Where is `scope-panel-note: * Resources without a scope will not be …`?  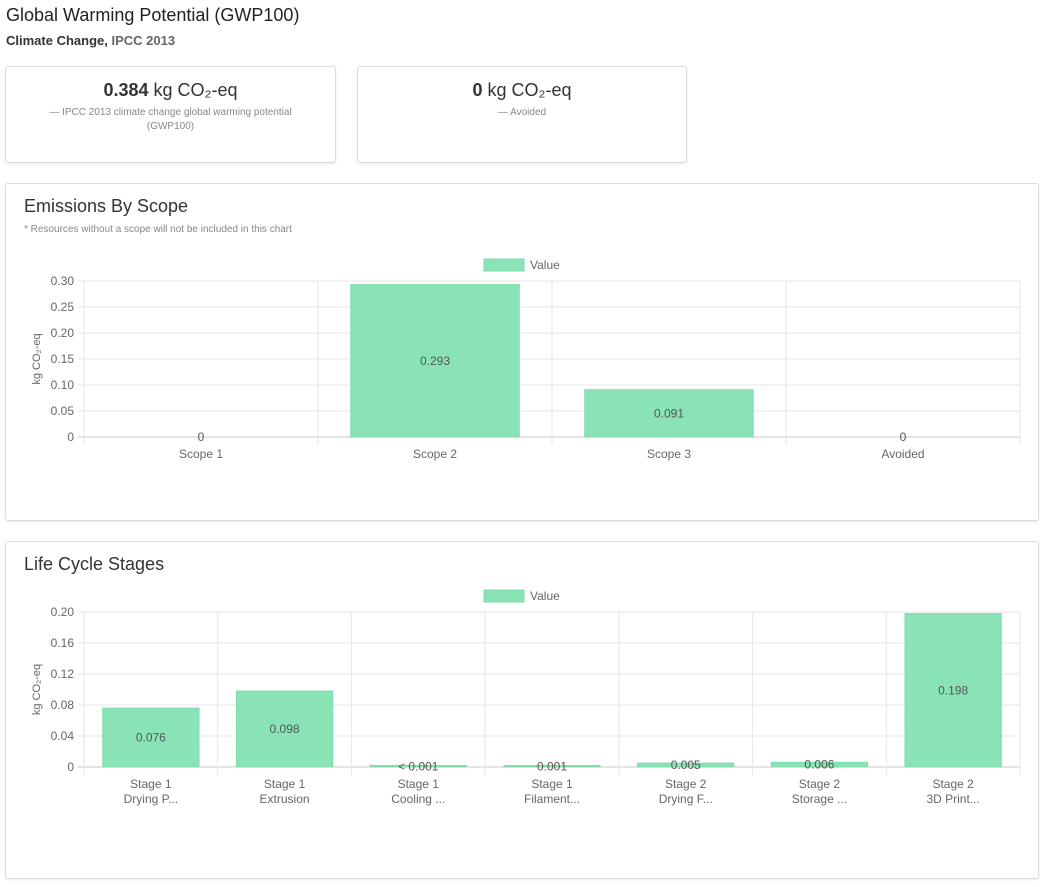 scope-panel-note: * Resources without a scope will not be … is located at coordinates (158, 229).